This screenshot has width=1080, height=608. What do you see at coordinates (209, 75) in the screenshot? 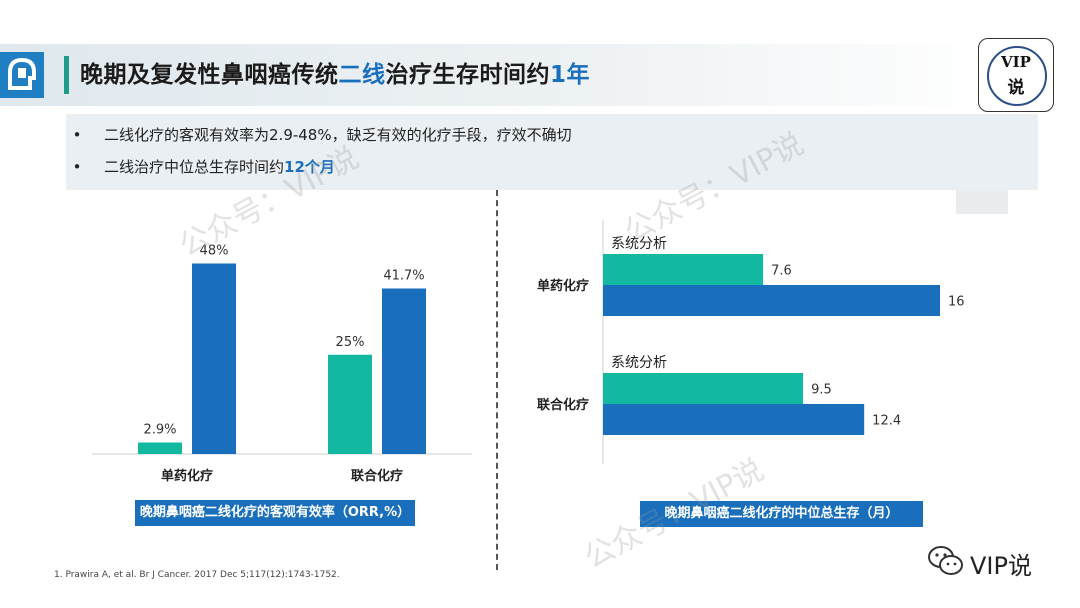
I see `title-part-1: 晚期及复发性鼻咽癌传统` at bounding box center [209, 75].